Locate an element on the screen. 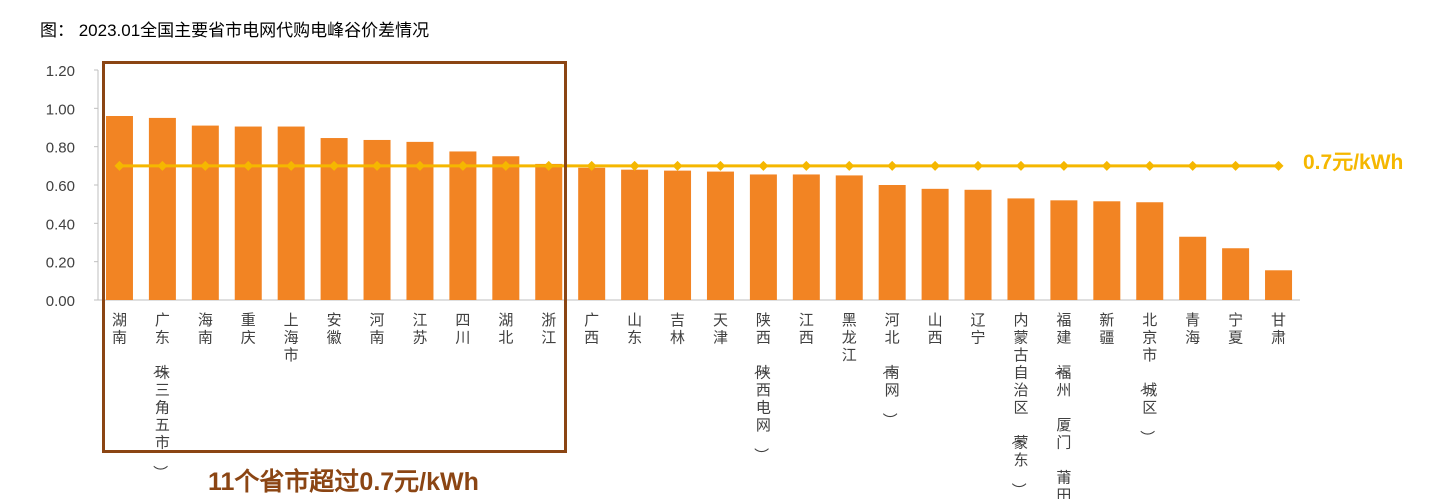 The height and width of the screenshot is (499, 1456). x-tick-label: 湖北 is located at coordinates (505, 329).